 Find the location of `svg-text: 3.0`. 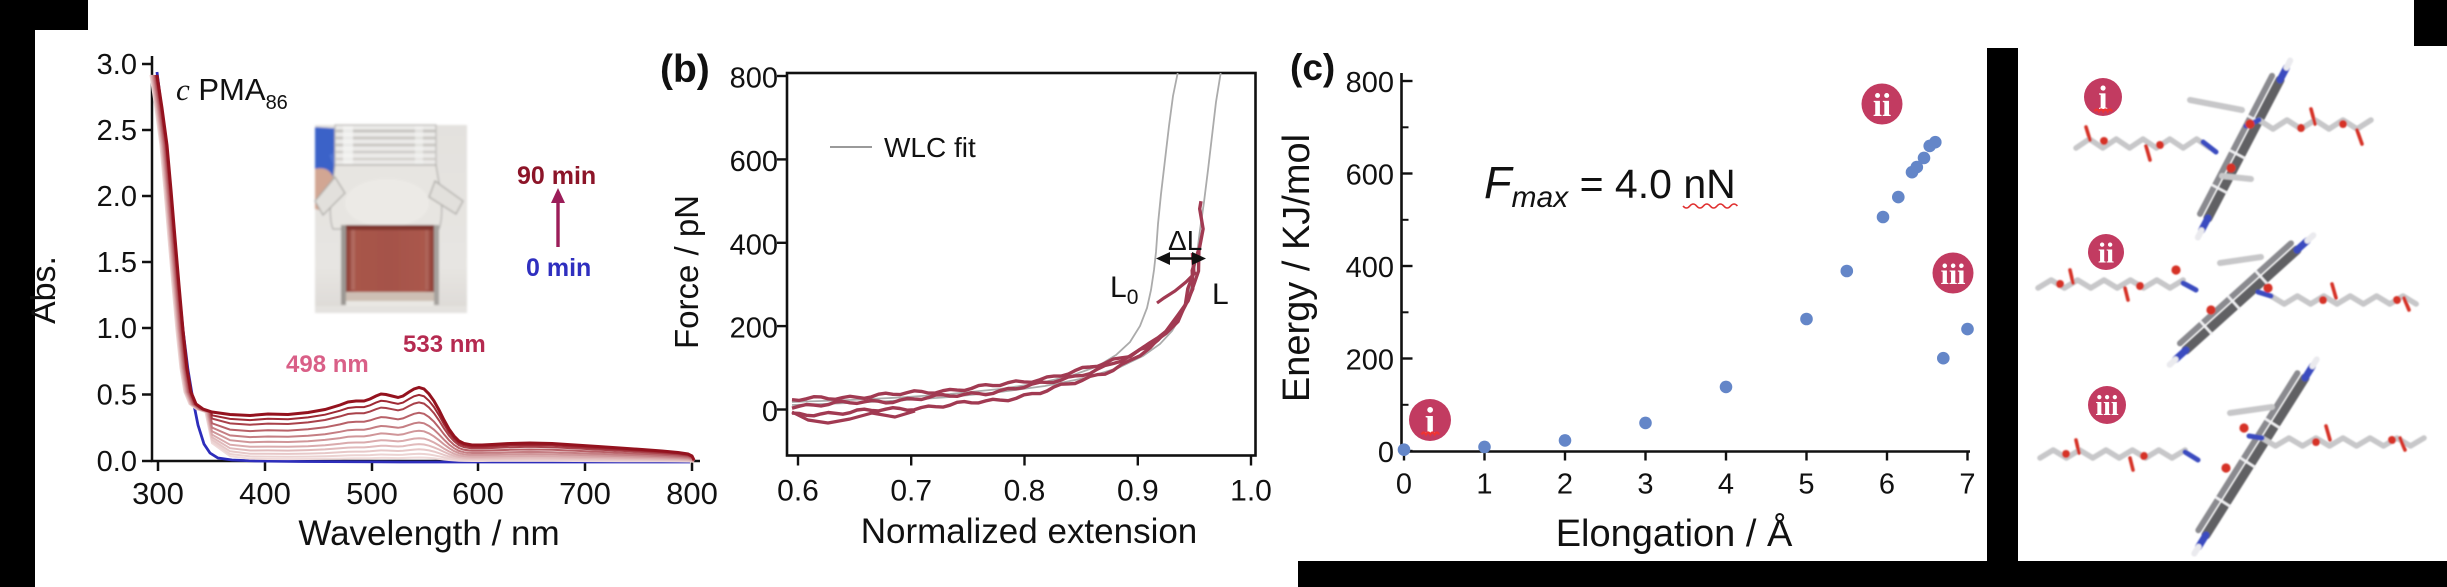

svg-text: 3.0 is located at coordinates (117, 65).